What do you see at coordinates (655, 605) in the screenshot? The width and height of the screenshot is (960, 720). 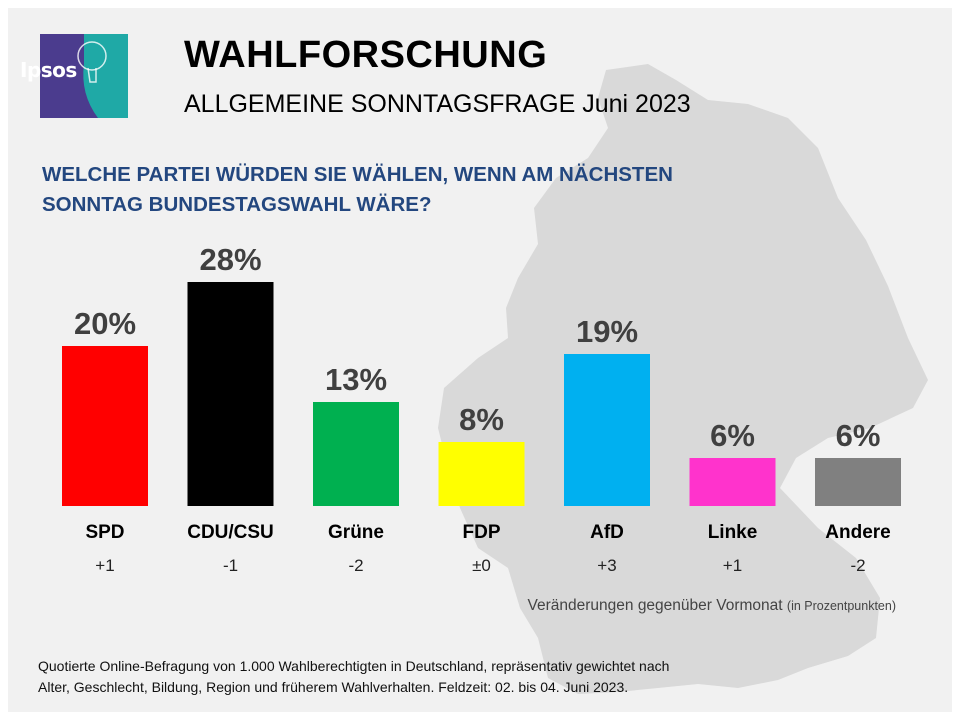 I see `change-note-text: Veränderungen gegenüber Vormonat` at bounding box center [655, 605].